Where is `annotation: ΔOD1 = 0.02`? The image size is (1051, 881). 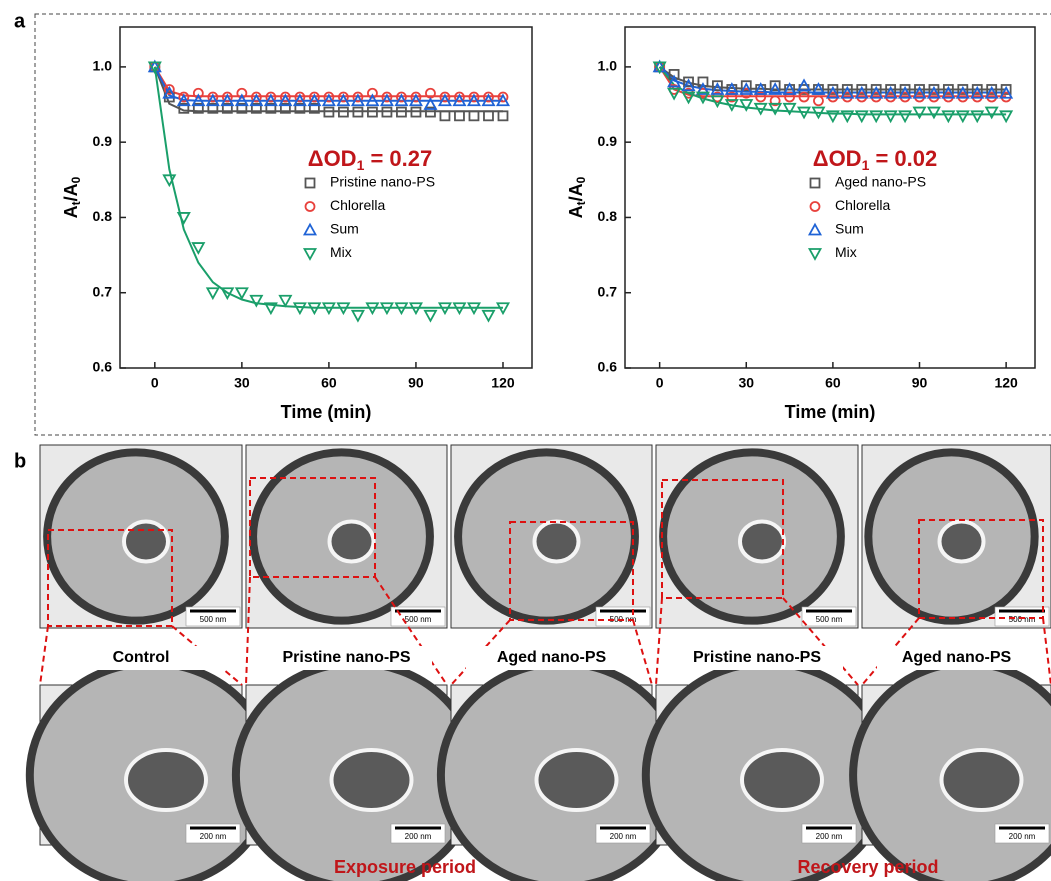
annotation: ΔOD1 = 0.02 is located at coordinates (875, 159).